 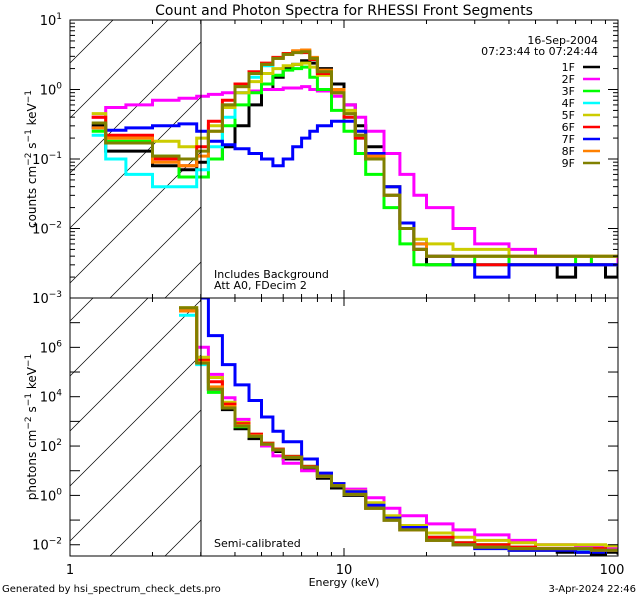 I want to click on semi-calibrated-note: Semi-calibrated, so click(x=257, y=543).